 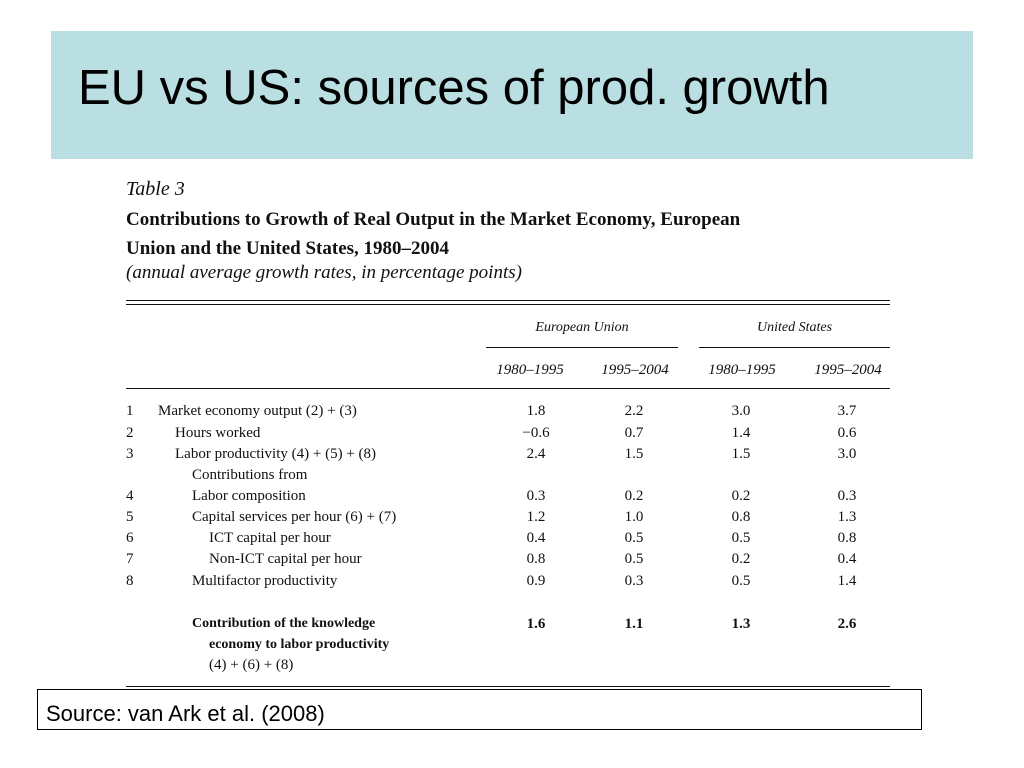 What do you see at coordinates (250, 475) in the screenshot?
I see `row-label: Contributions from` at bounding box center [250, 475].